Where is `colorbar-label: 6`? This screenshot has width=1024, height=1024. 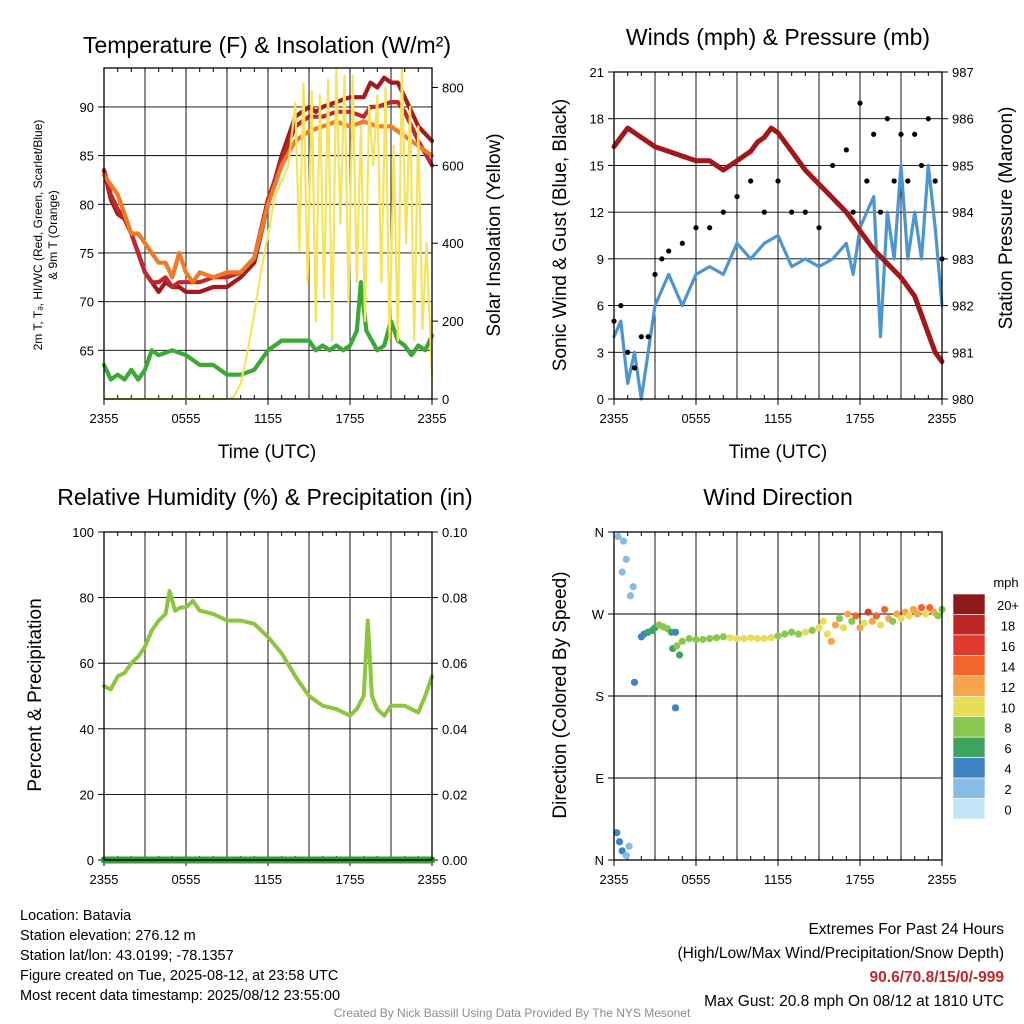
colorbar-label: 6 is located at coordinates (1007, 748).